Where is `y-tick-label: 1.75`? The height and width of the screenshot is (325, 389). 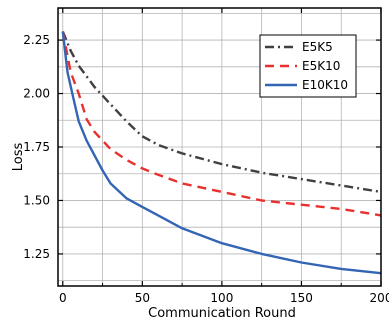
y-tick-label: 1.75 is located at coordinates (36, 147).